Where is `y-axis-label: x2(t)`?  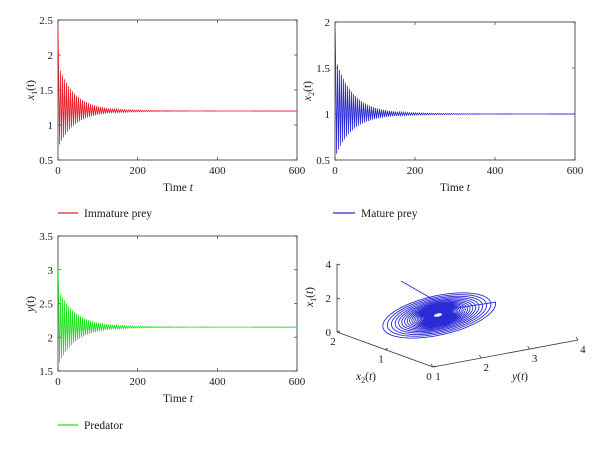 y-axis-label: x2(t) is located at coordinates (309, 91).